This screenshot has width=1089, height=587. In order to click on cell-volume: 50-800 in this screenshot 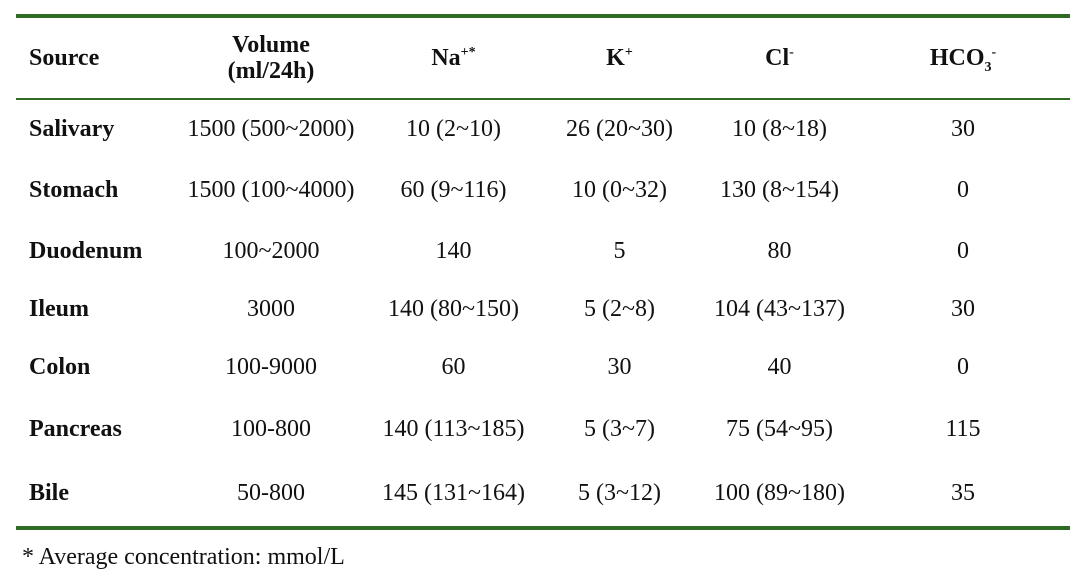, I will do `click(271, 492)`.